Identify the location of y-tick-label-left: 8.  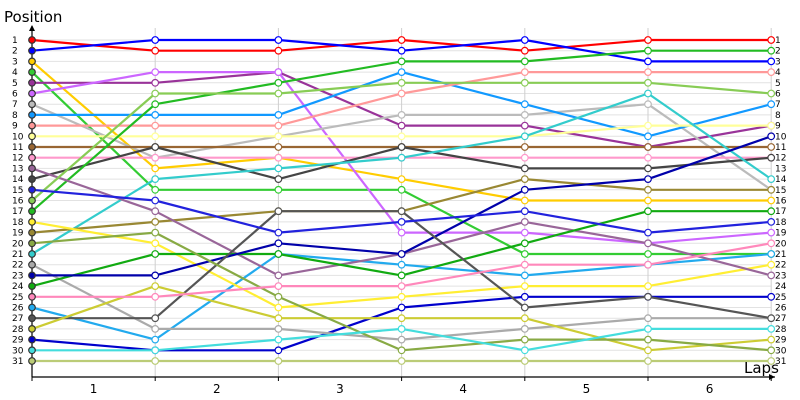
(15, 116).